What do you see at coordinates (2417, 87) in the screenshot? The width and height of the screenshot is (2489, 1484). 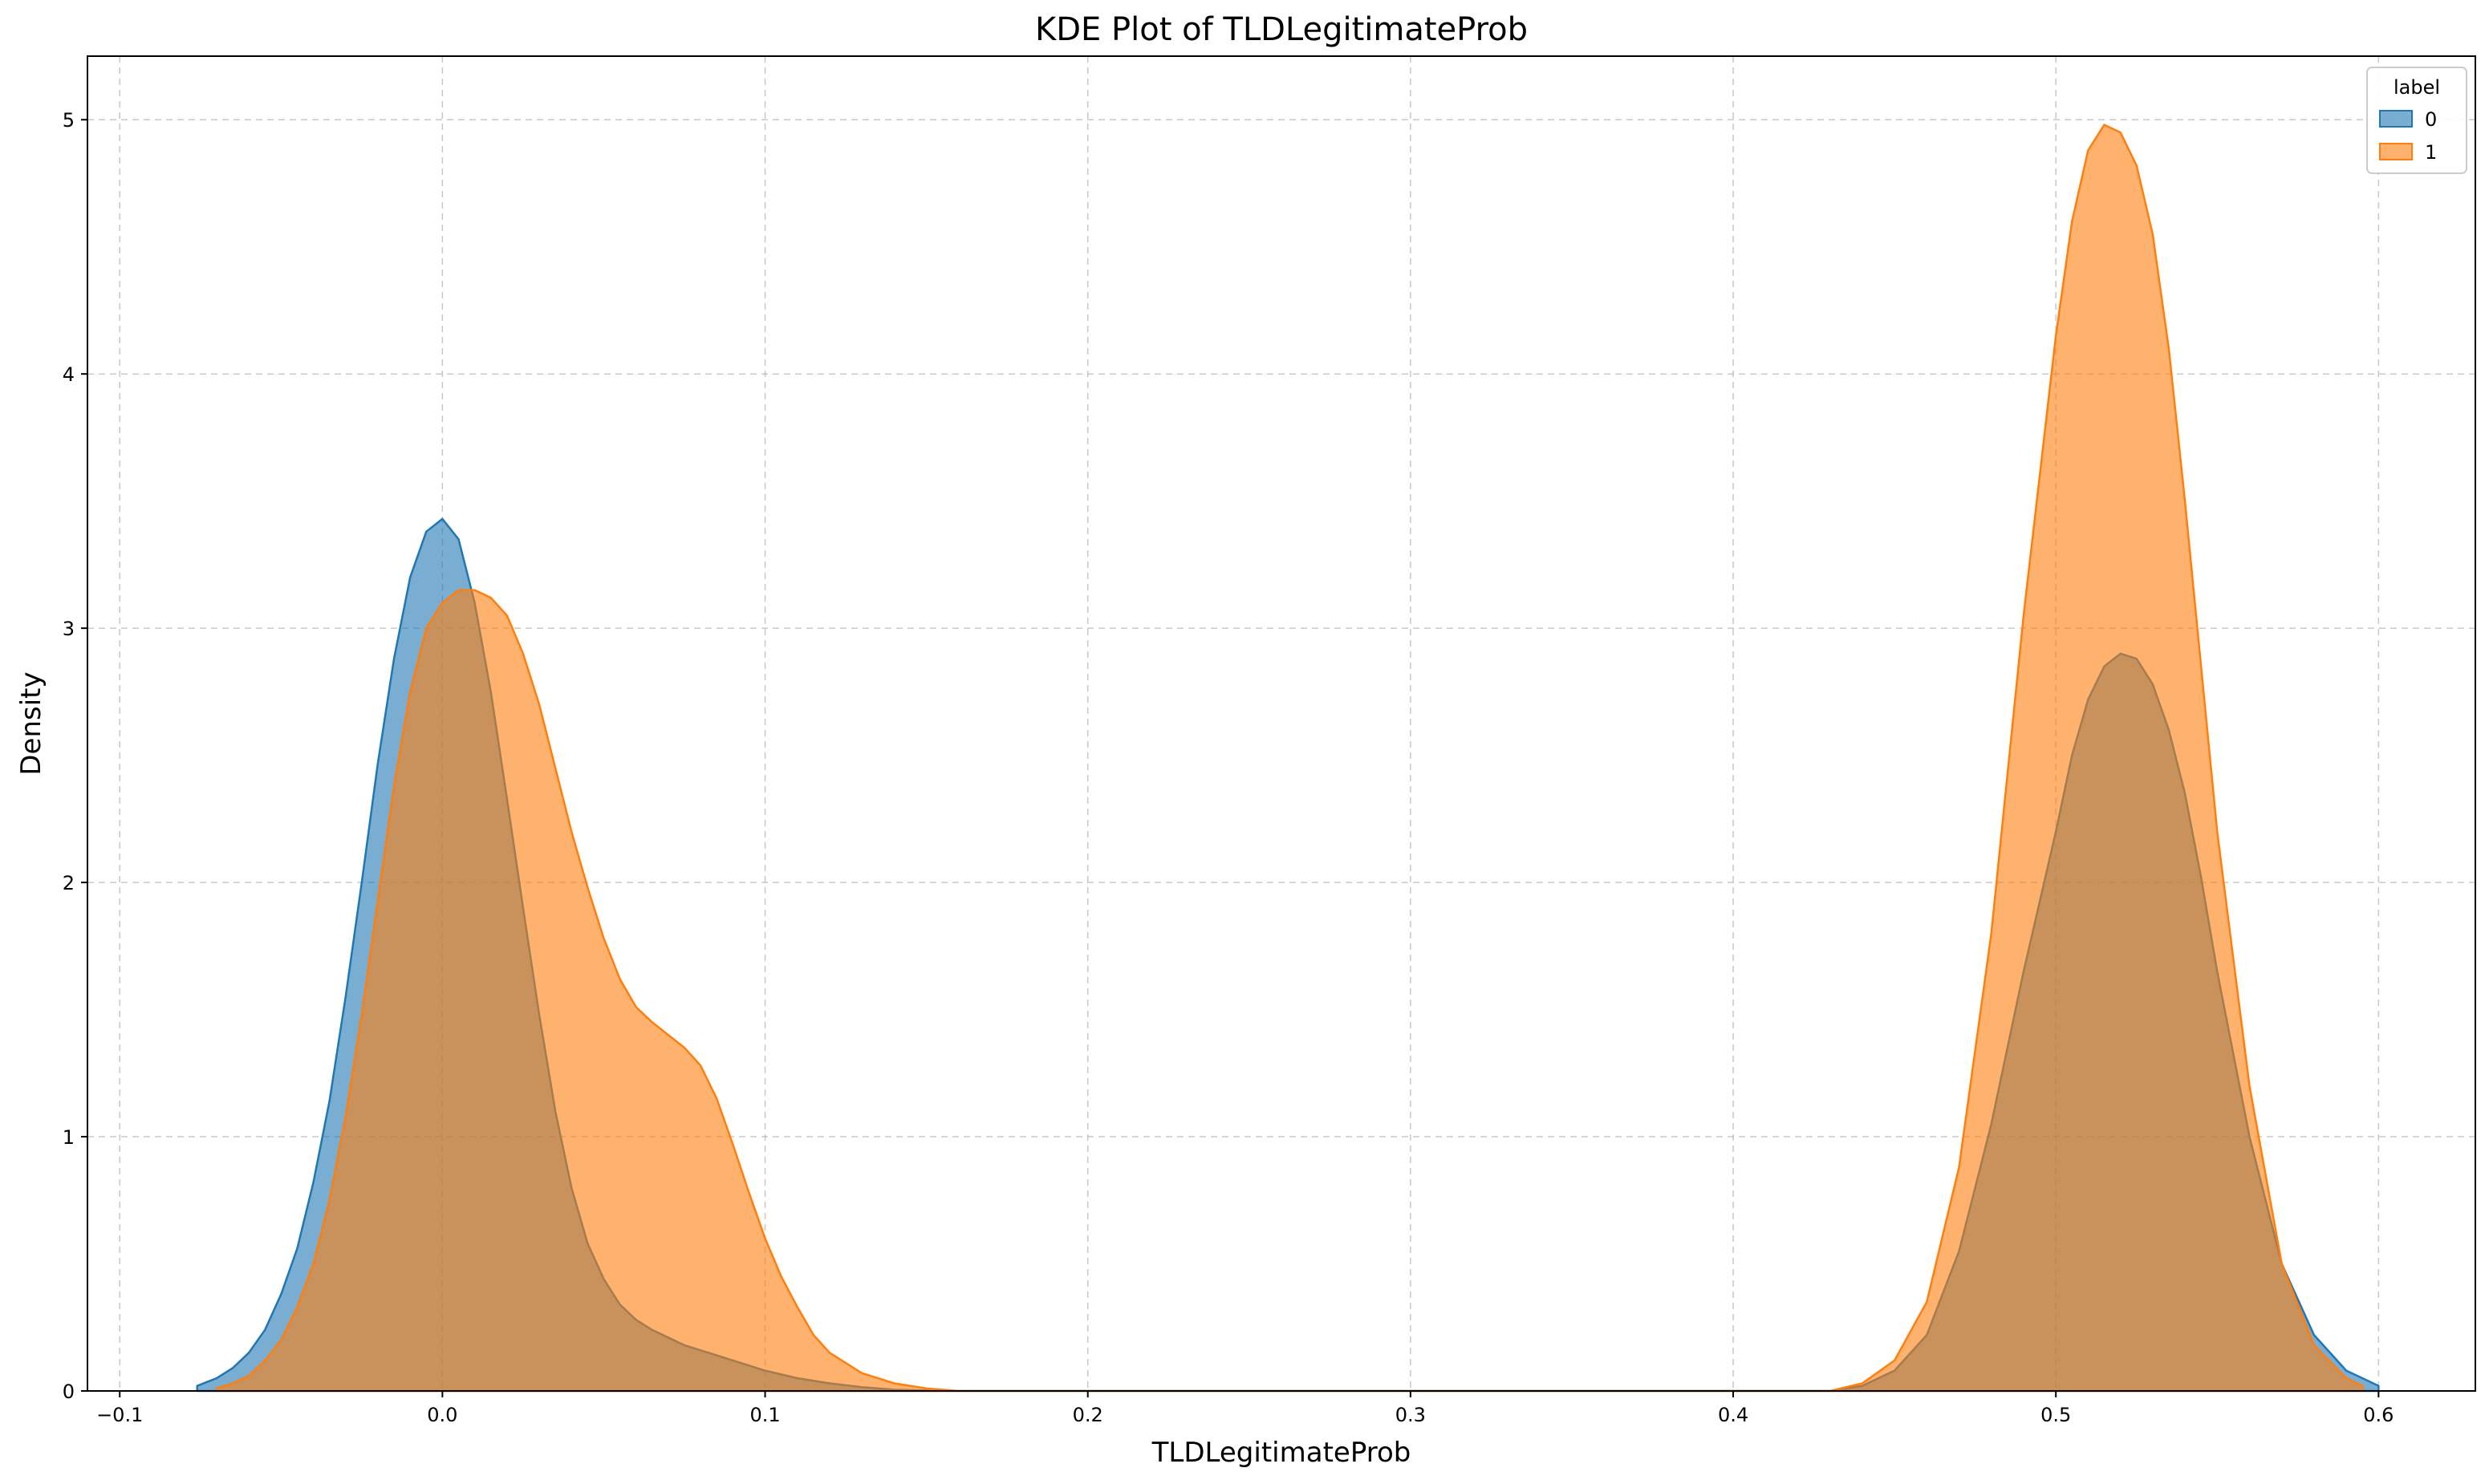 I see `legend-title: label` at bounding box center [2417, 87].